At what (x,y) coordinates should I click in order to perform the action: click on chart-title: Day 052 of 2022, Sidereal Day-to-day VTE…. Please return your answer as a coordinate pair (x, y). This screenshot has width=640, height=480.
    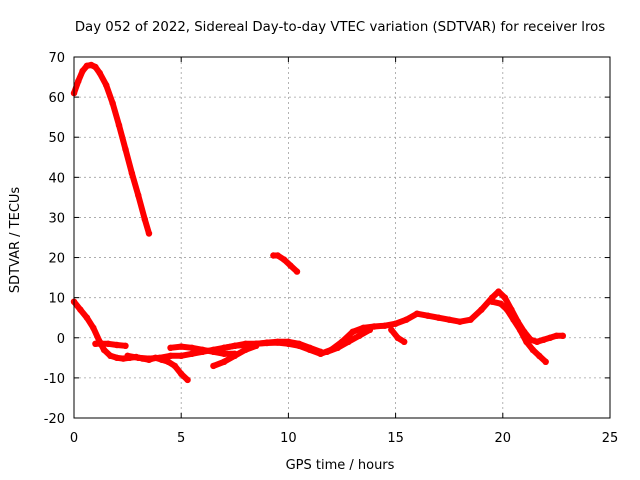
    Looking at the image, I should click on (340, 27).